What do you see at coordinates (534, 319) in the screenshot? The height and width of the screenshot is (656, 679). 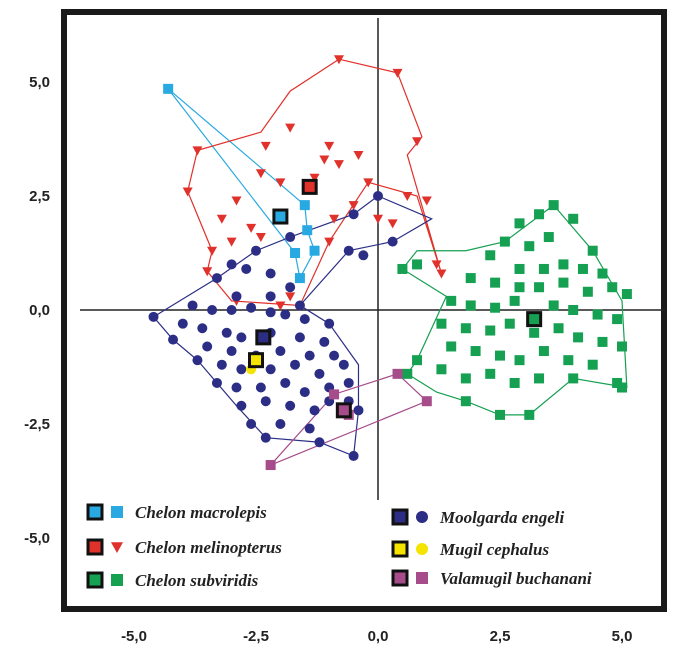 I see `chelon-subviridis-centroid` at bounding box center [534, 319].